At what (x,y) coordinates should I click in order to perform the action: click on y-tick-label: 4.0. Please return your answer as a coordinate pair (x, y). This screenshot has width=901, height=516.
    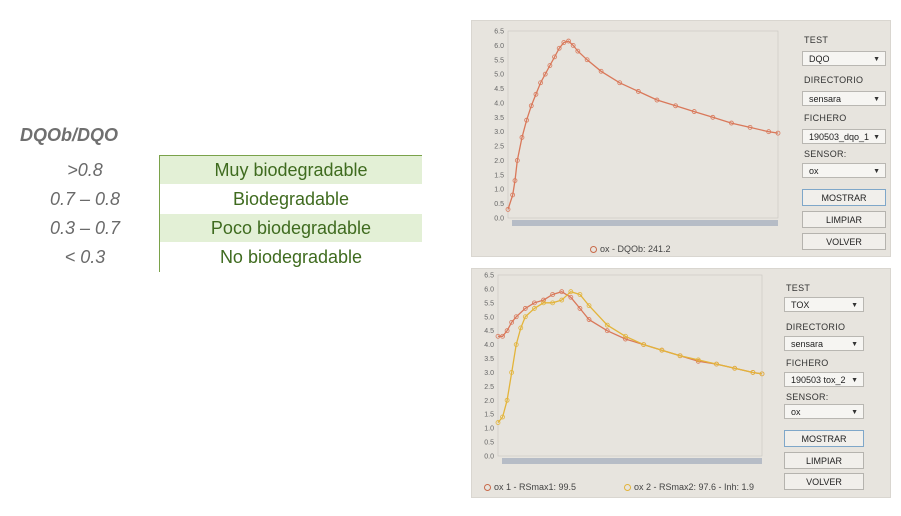
    Looking at the image, I should click on (489, 345).